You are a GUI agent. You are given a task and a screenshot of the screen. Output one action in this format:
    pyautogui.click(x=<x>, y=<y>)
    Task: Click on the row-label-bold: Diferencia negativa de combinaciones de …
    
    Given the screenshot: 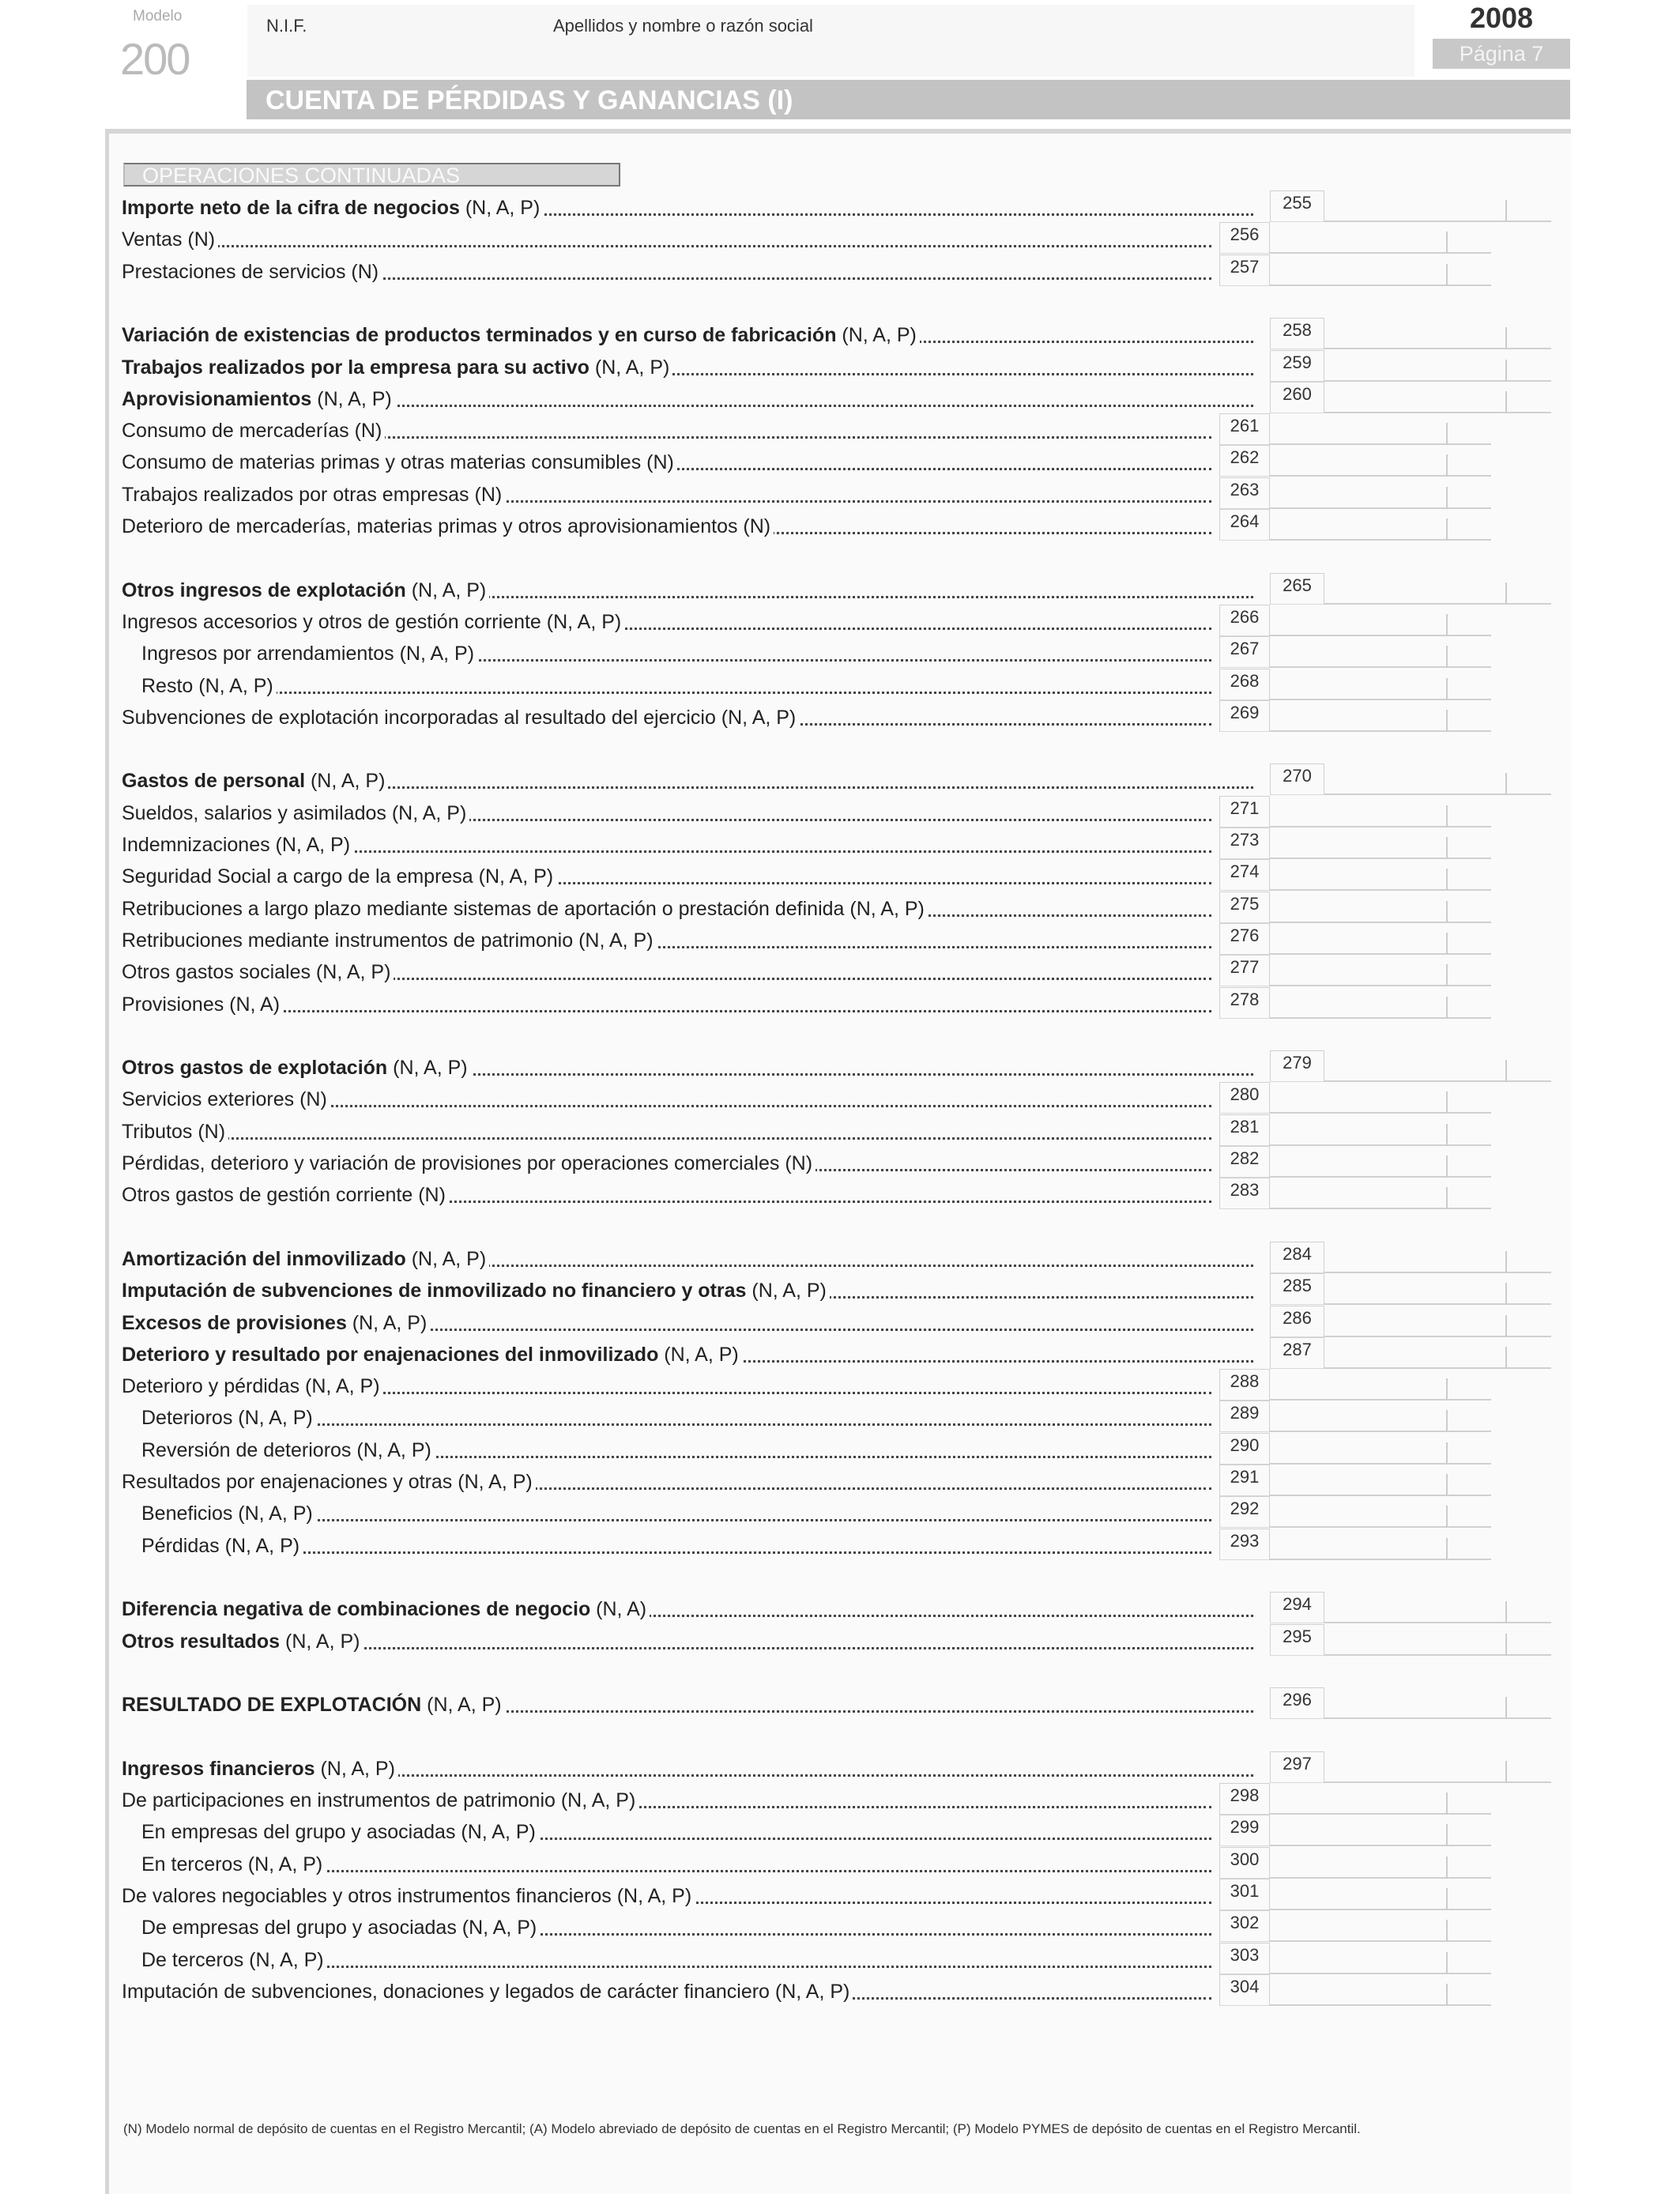 What is the action you would take?
    pyautogui.click(x=356, y=1609)
    